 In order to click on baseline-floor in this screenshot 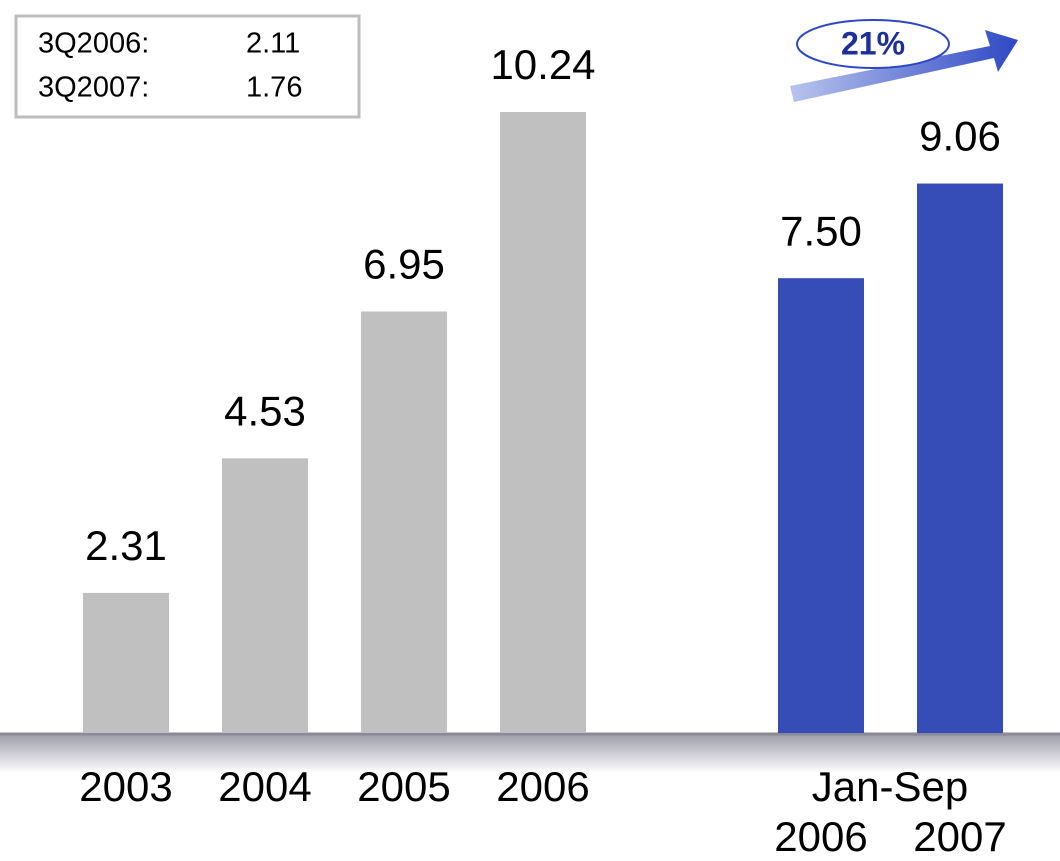, I will do `click(530, 753)`.